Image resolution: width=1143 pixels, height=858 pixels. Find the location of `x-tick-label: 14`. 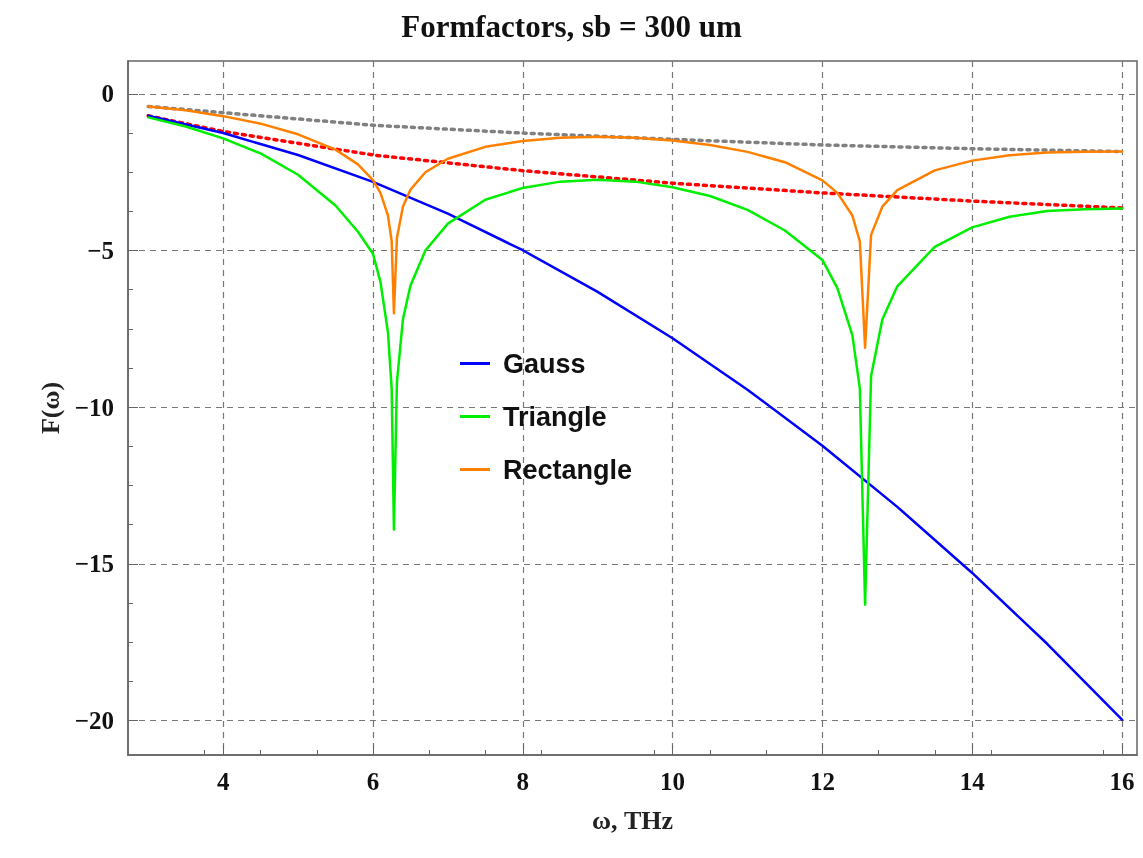

x-tick-label: 14 is located at coordinates (972, 781).